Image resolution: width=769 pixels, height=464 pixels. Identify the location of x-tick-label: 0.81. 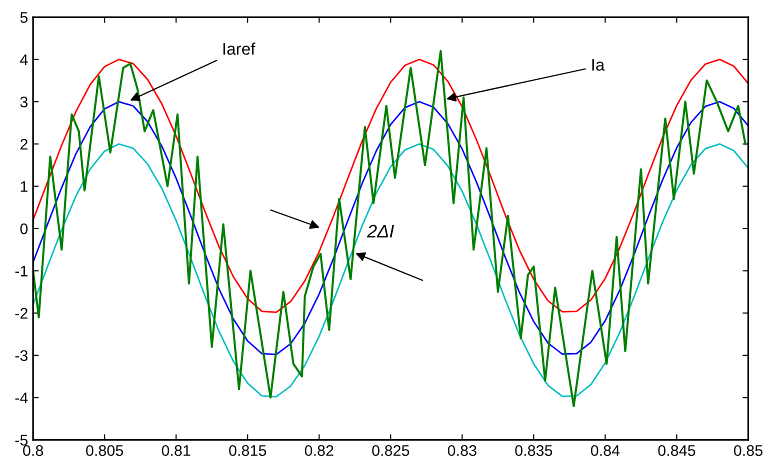
(176, 450).